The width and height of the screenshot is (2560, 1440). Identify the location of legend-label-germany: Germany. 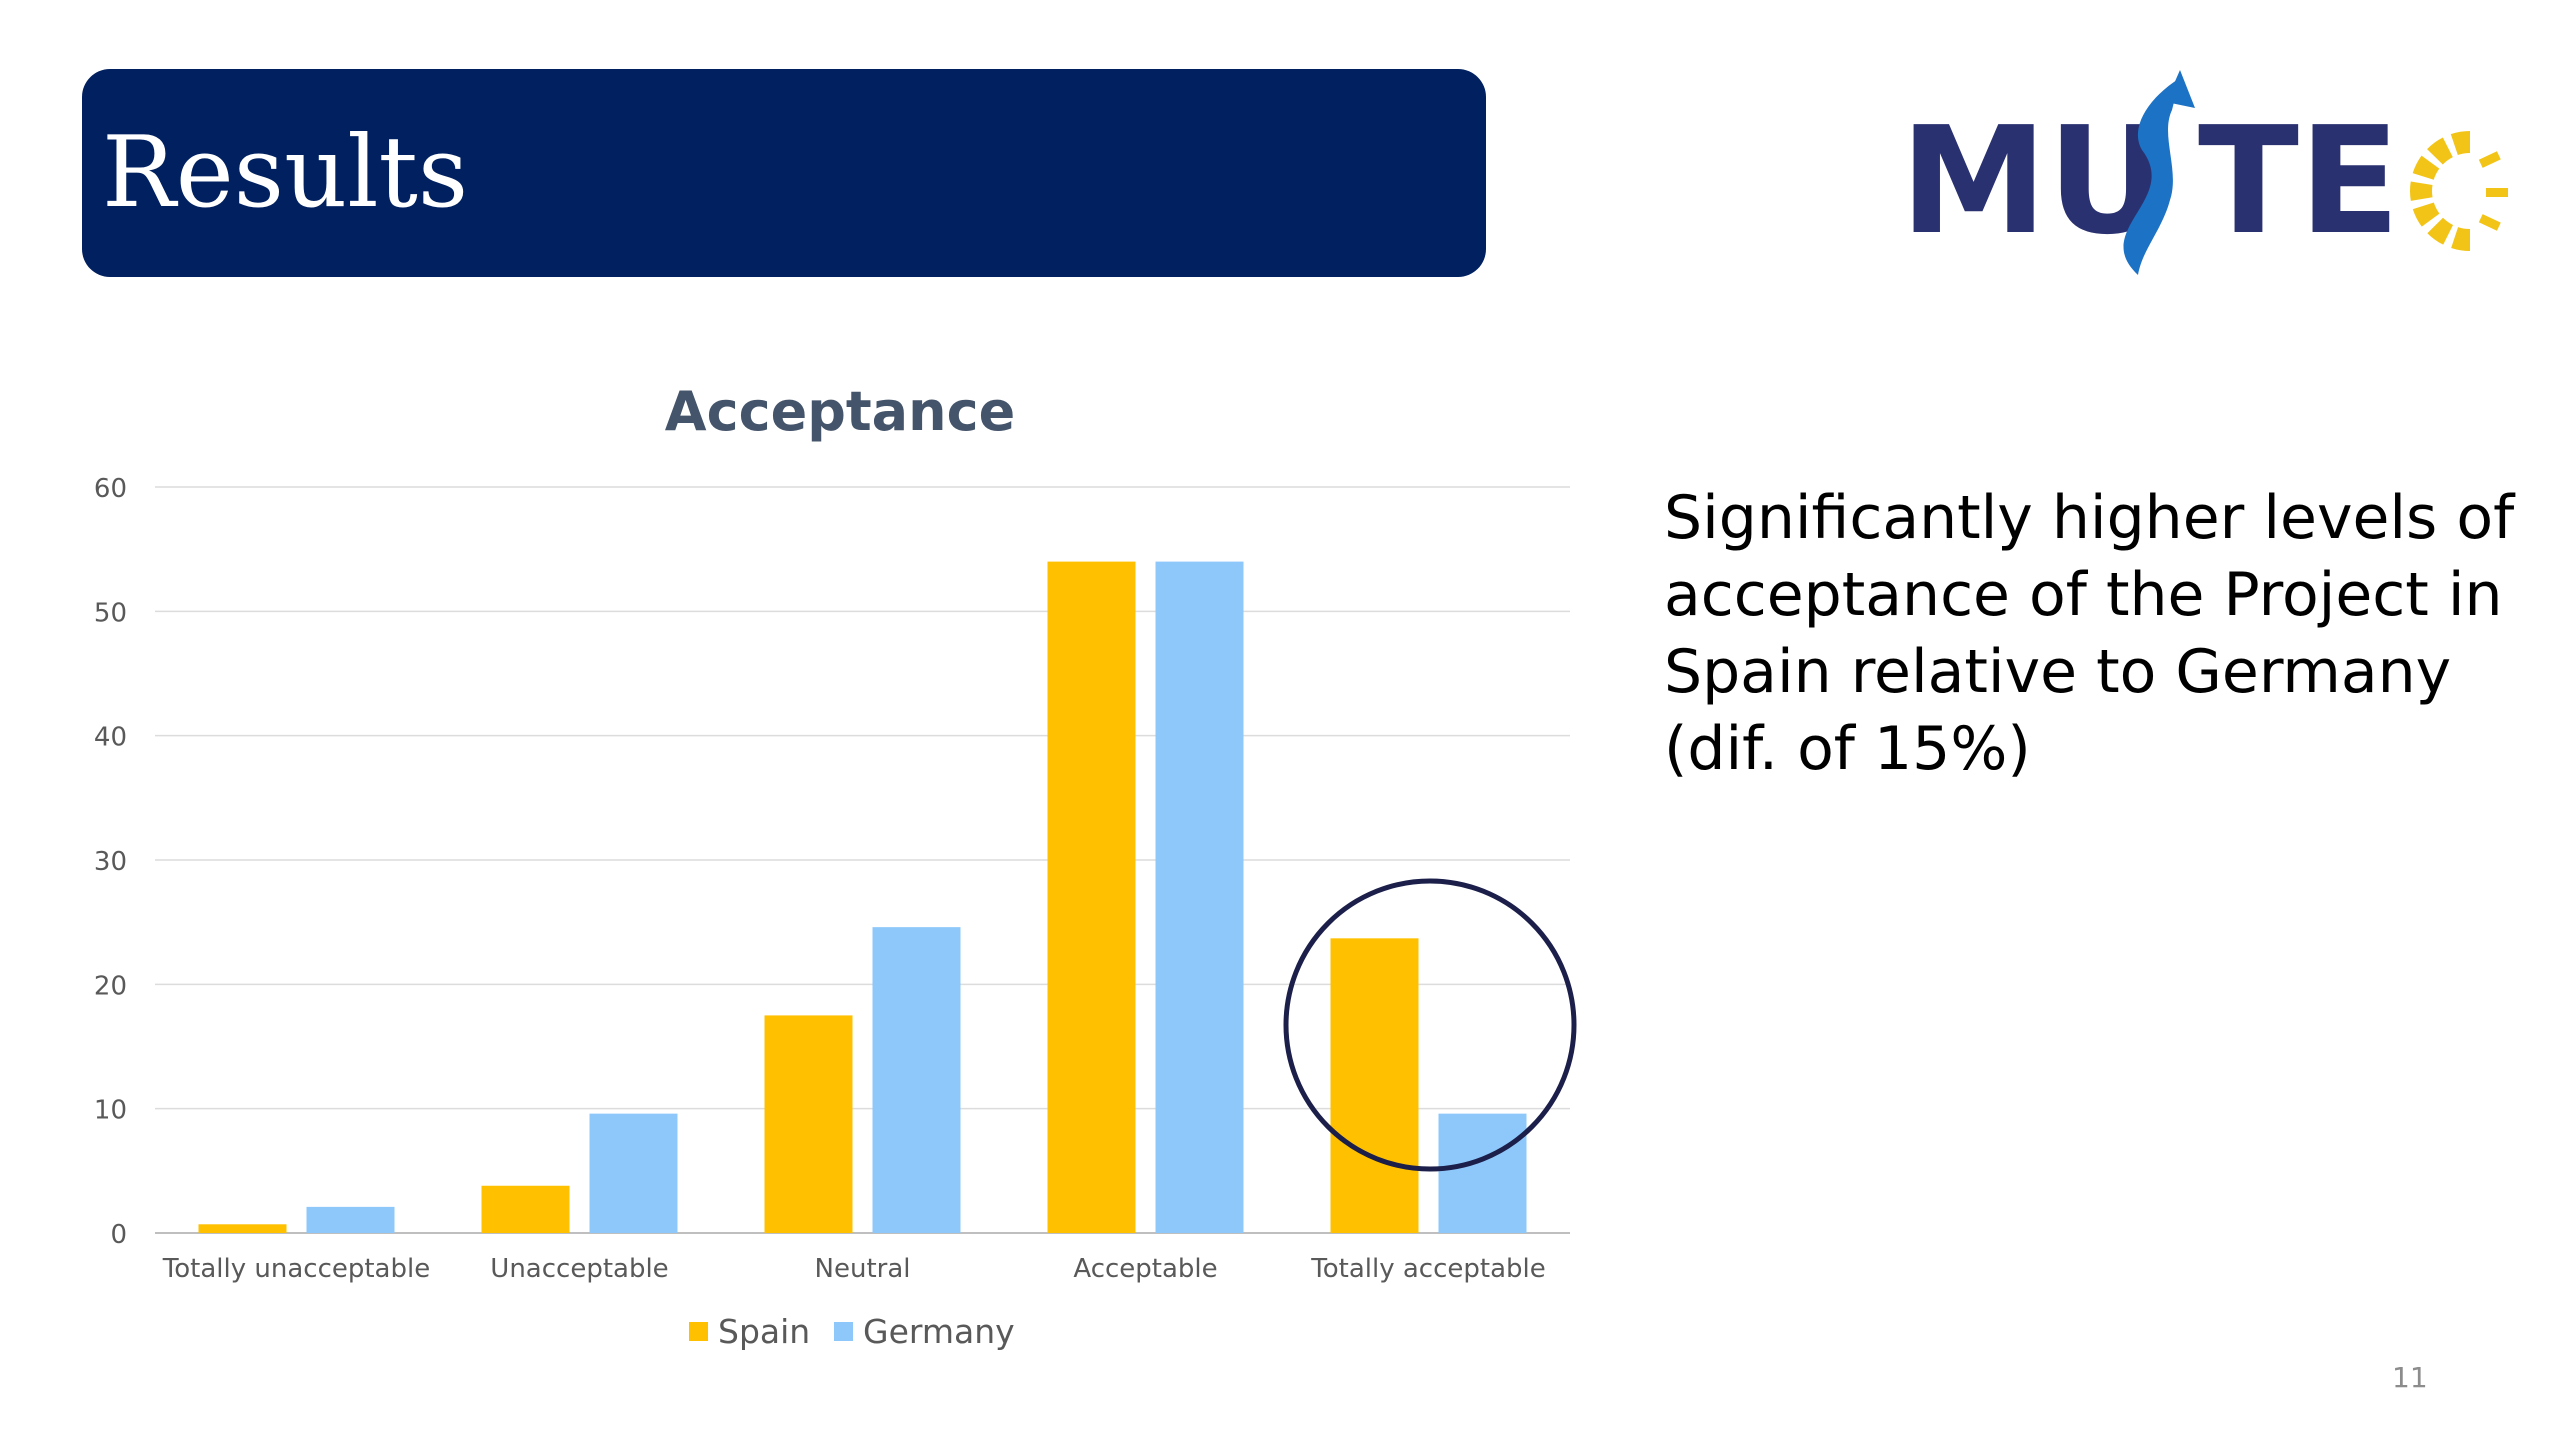
(939, 1331).